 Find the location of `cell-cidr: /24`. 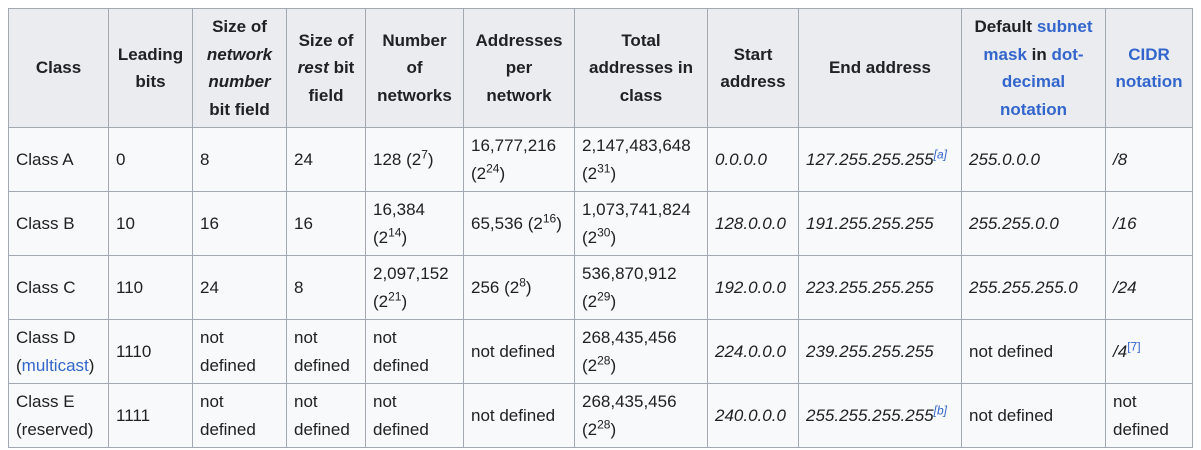

cell-cidr: /24 is located at coordinates (1149, 287).